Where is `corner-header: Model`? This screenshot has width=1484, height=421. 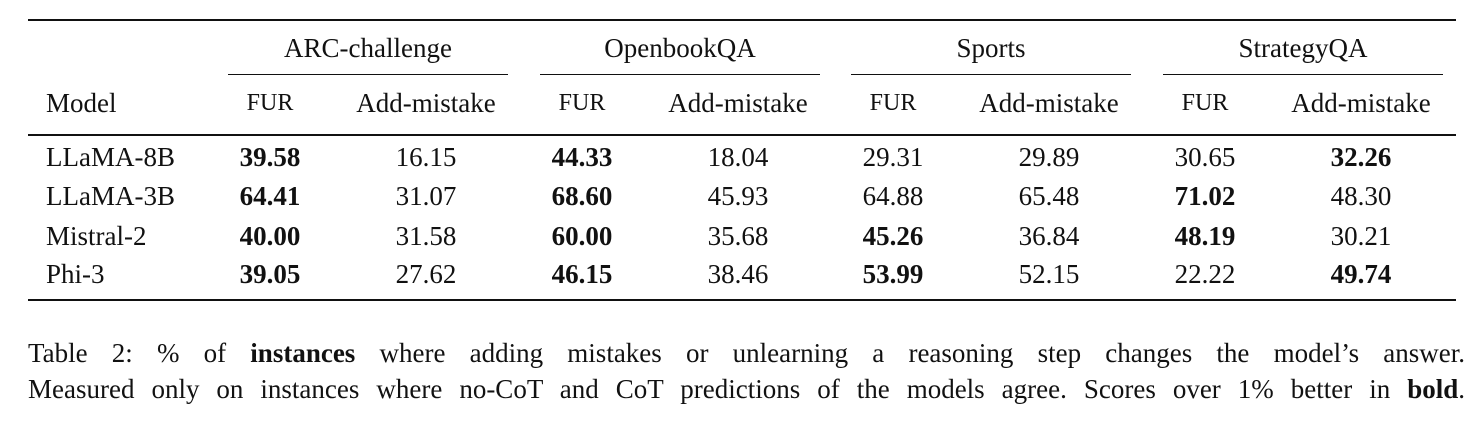 corner-header: Model is located at coordinates (81, 103).